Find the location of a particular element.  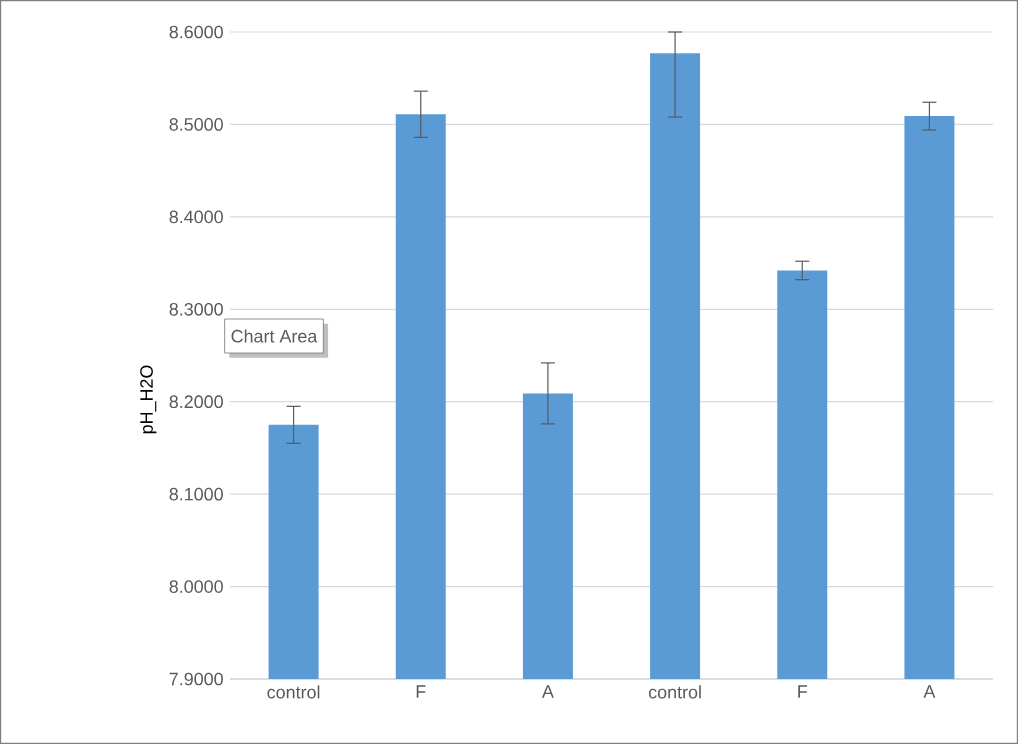

y-axis-title: pH_H2O is located at coordinates (148, 399).